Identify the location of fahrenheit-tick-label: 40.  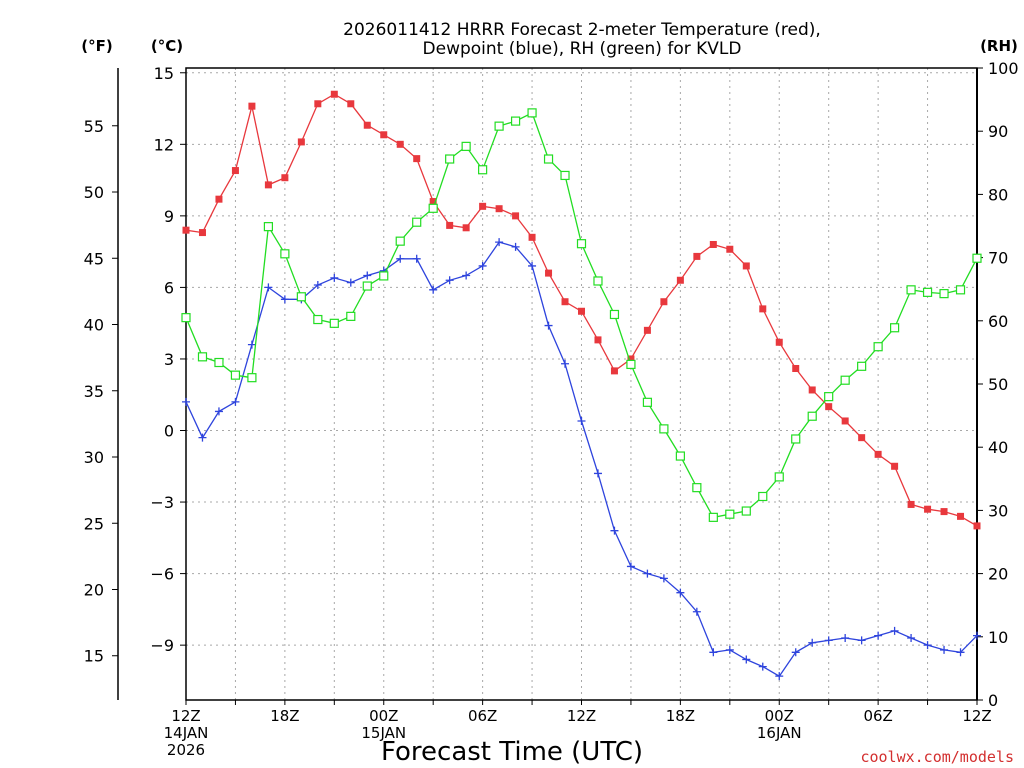
(94, 325).